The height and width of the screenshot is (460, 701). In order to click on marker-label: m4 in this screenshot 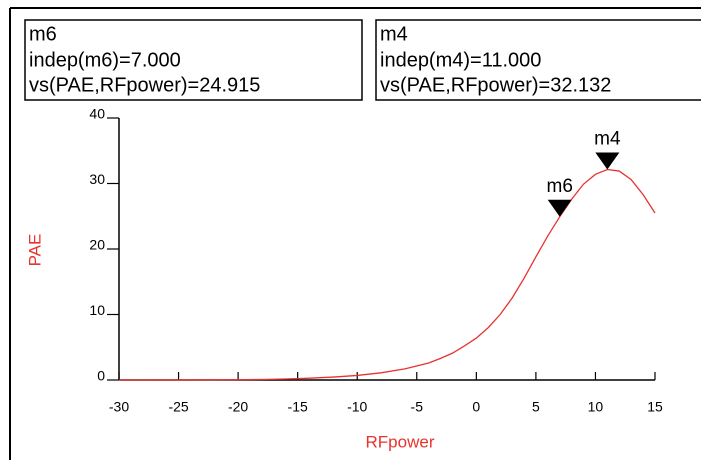, I will do `click(607, 139)`.